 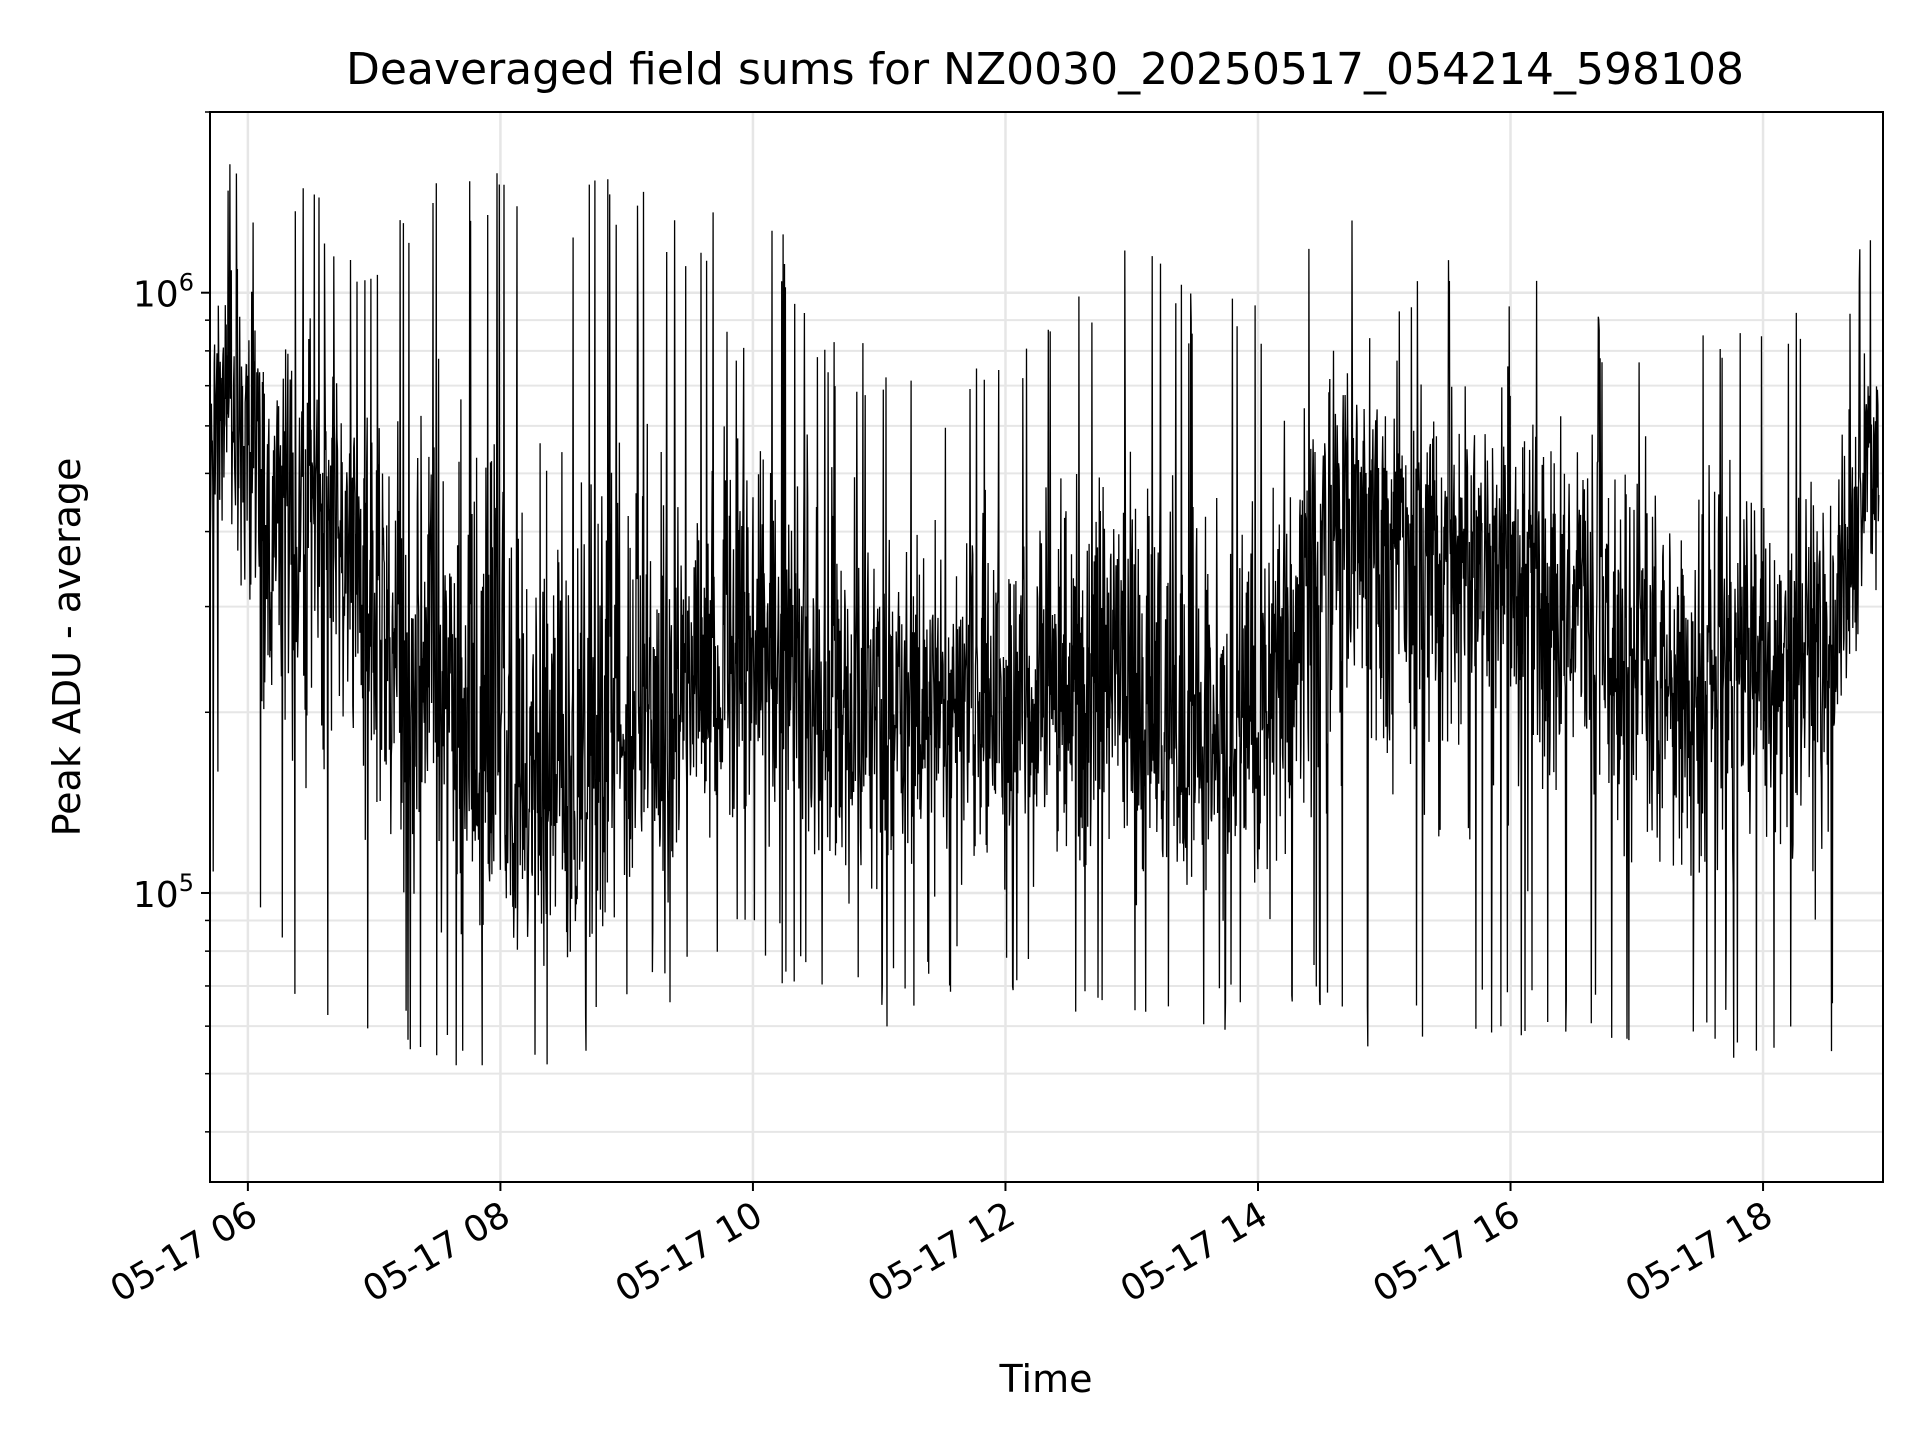 What do you see at coordinates (163, 892) in the screenshot?
I see `y-tick-label: 10⁵` at bounding box center [163, 892].